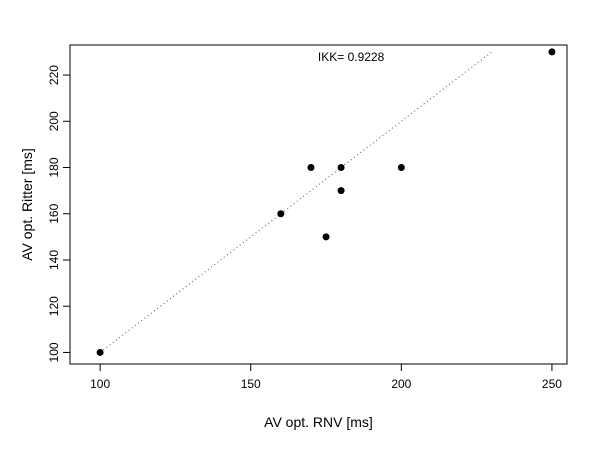 This screenshot has width=600, height=450. What do you see at coordinates (326, 377) in the screenshot?
I see `x-axis: 100 150 200 250` at bounding box center [326, 377].